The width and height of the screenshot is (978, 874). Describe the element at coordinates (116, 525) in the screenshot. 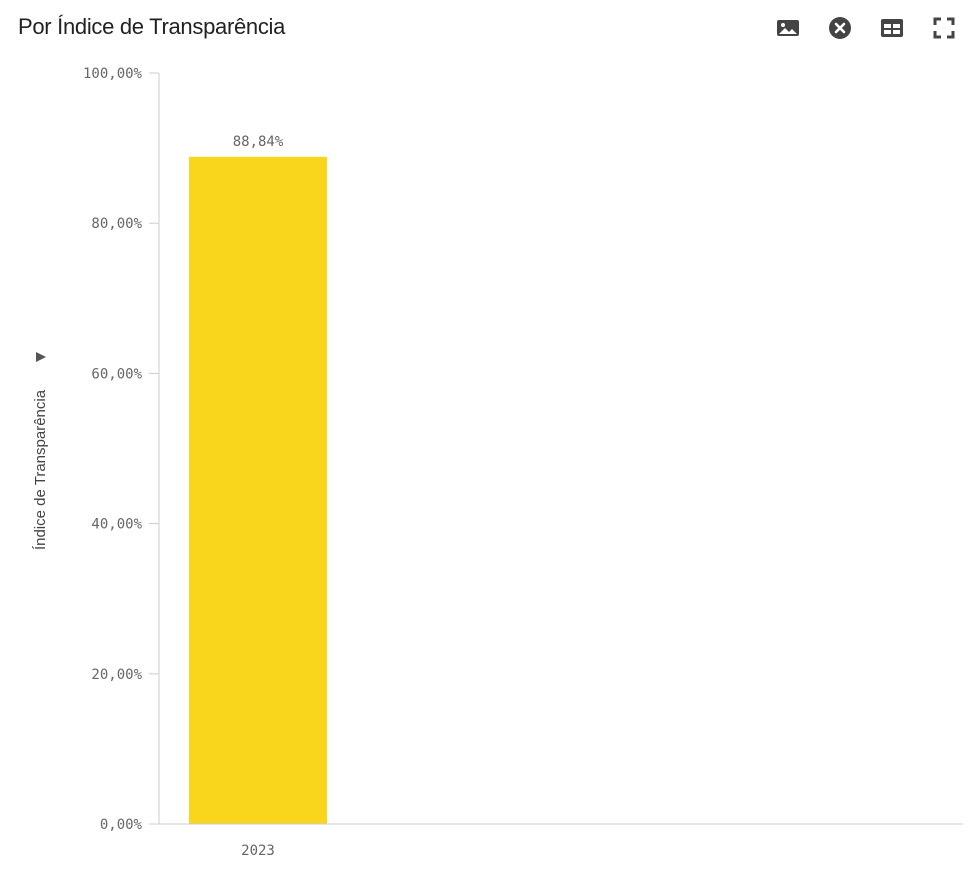

I see `y-tick-label: 40,00%` at that location.